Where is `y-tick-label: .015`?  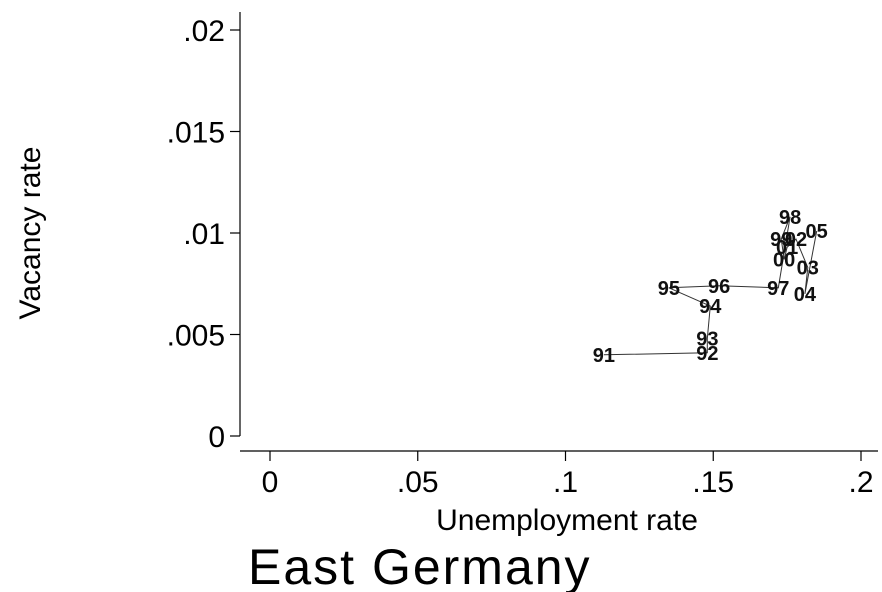
y-tick-label: .015 is located at coordinates (196, 133).